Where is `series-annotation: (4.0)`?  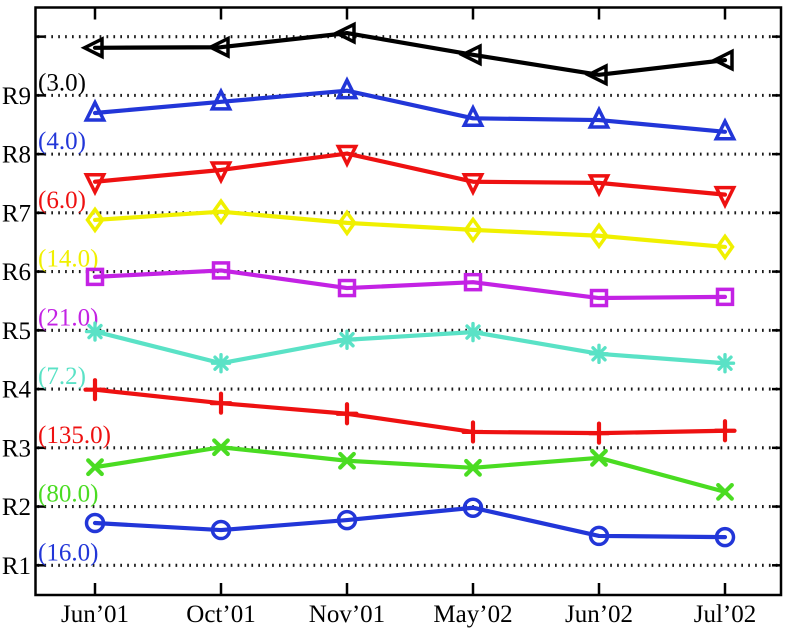
series-annotation: (4.0) is located at coordinates (62, 141).